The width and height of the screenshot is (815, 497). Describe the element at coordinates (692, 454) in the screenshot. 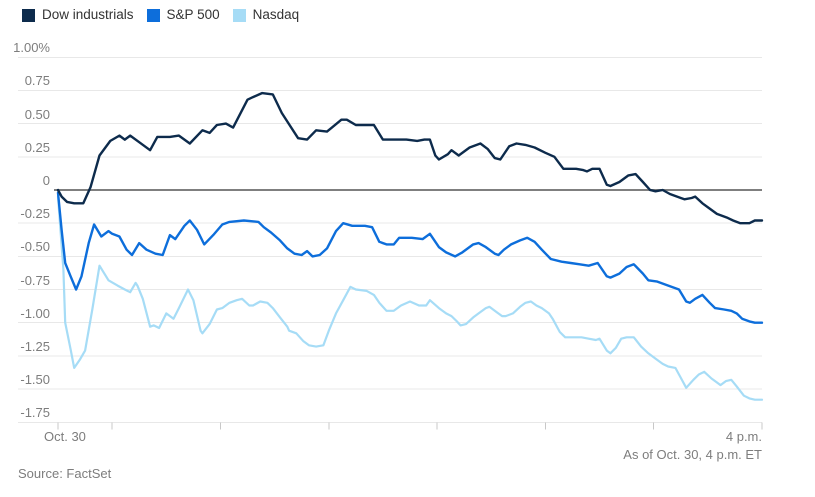

I see `as-of-note: As of Oct. 30, 4 p.m. ET` at that location.